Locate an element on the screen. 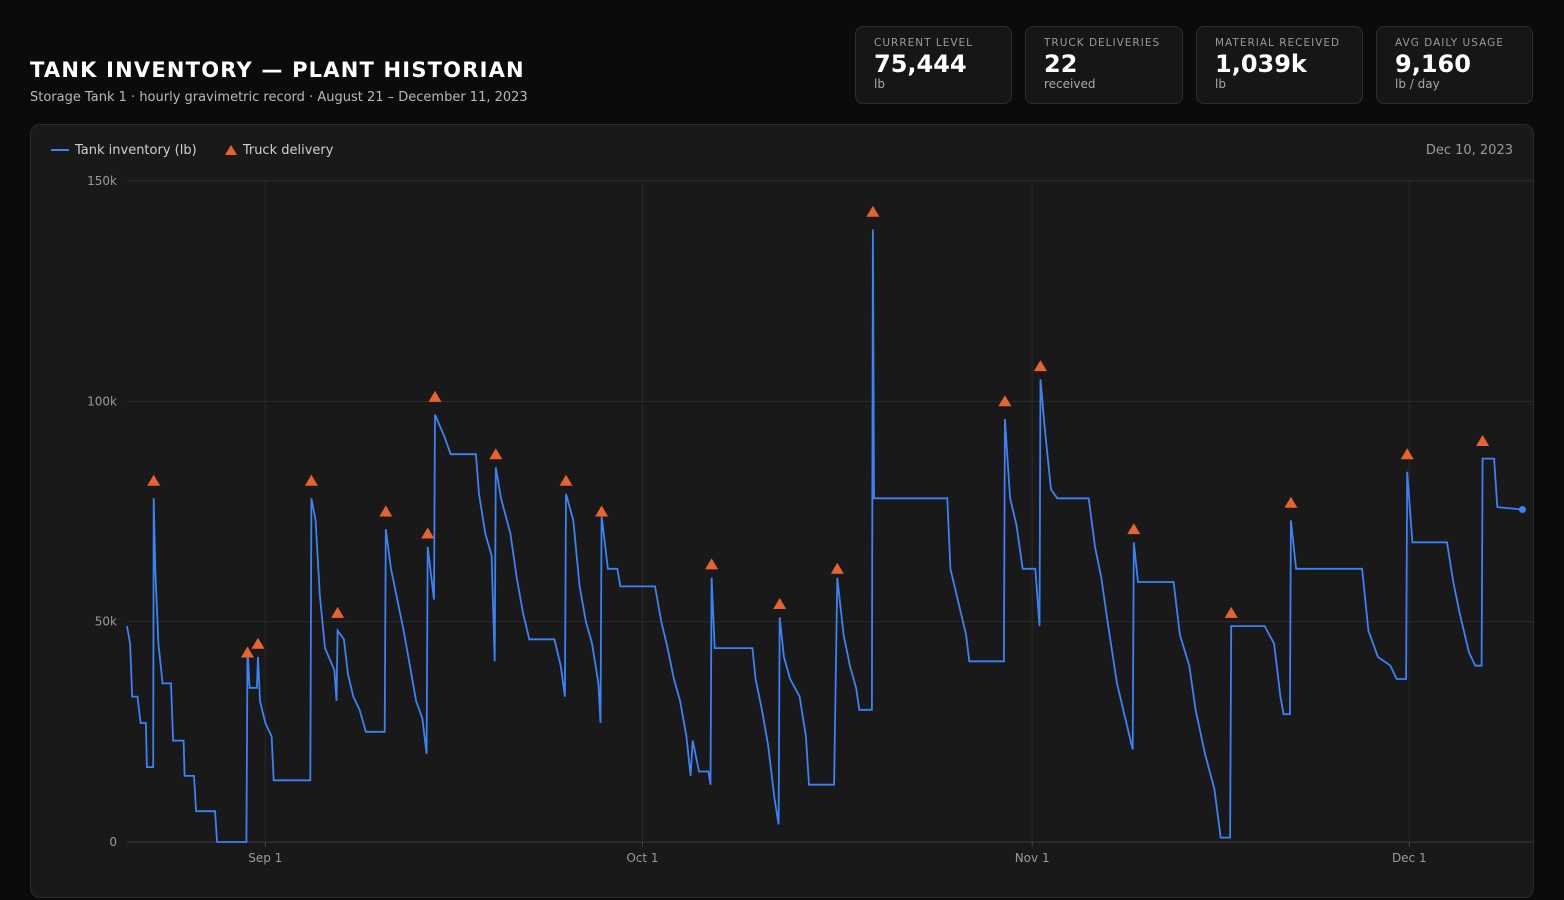 This screenshot has height=900, width=1564. x-tick-label: Oct 1 is located at coordinates (642, 858).